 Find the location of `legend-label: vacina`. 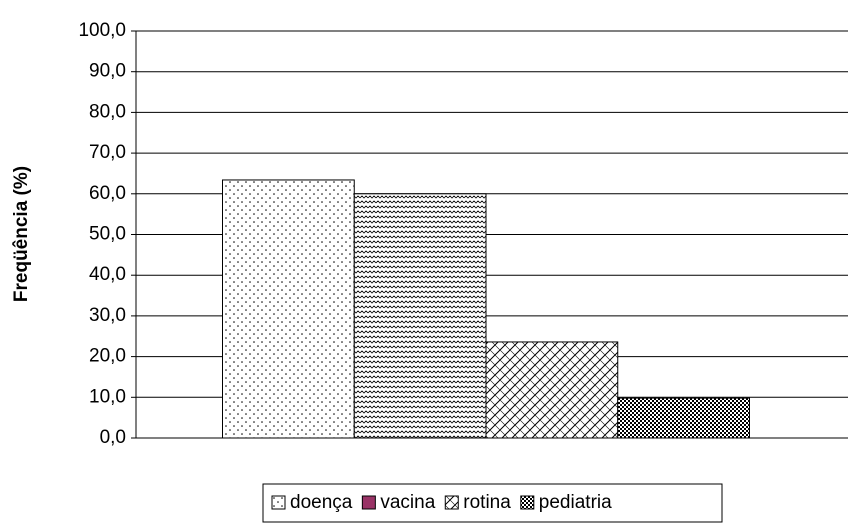

legend-label: vacina is located at coordinates (407, 502).